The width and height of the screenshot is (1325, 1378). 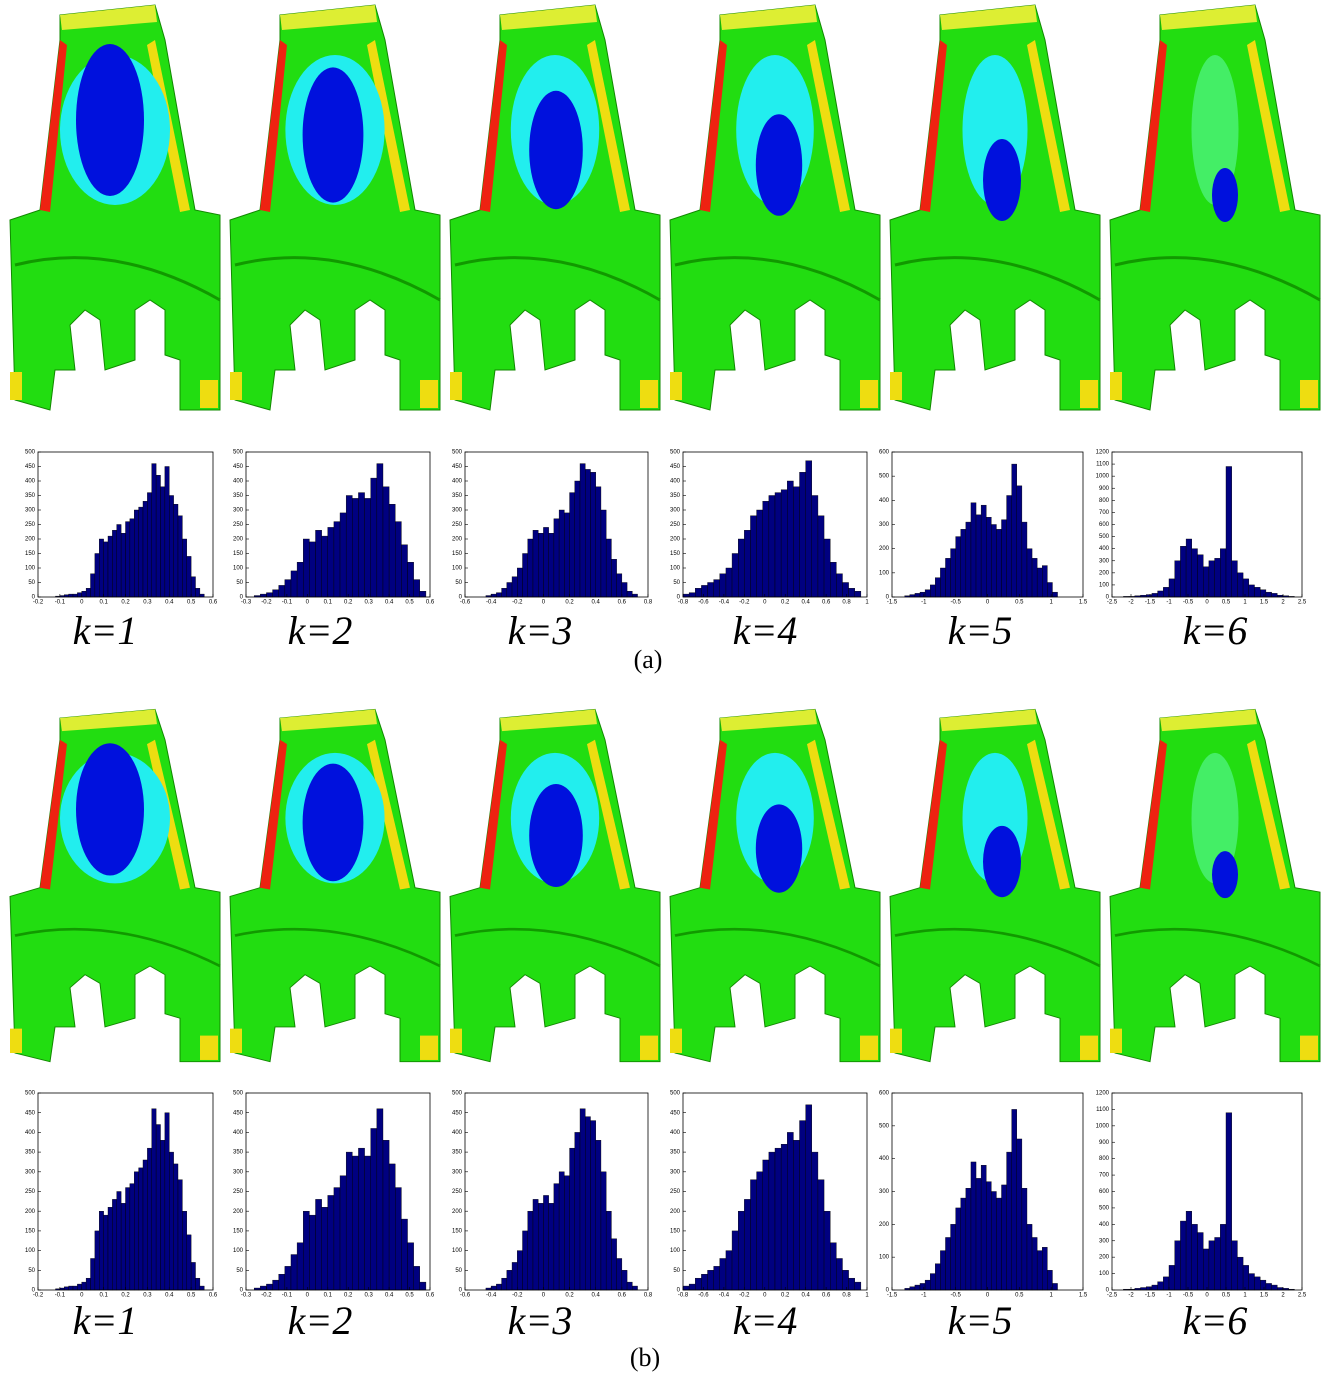 What do you see at coordinates (805, 1296) in the screenshot?
I see `x-tick-label: 0.4` at bounding box center [805, 1296].